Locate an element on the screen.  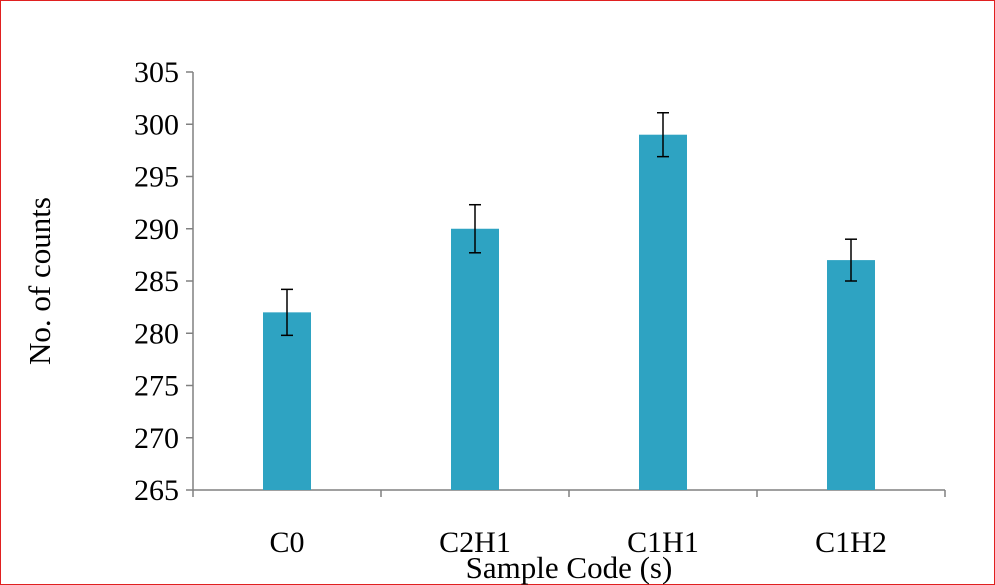
y-tick-label: 300 is located at coordinates (156, 124).